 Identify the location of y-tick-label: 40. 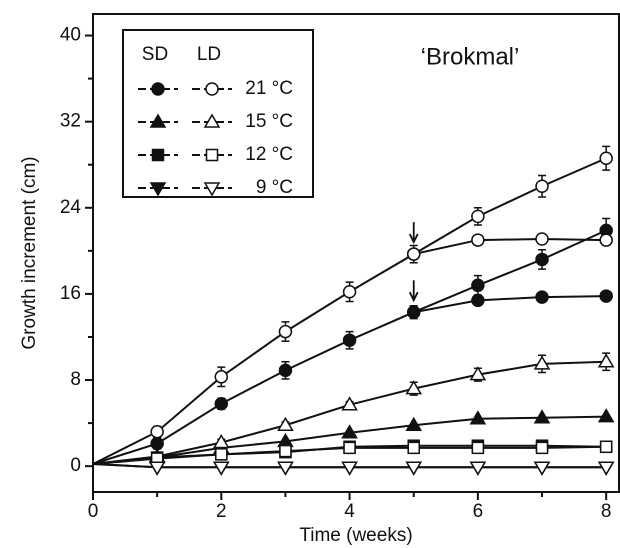
(70, 35).